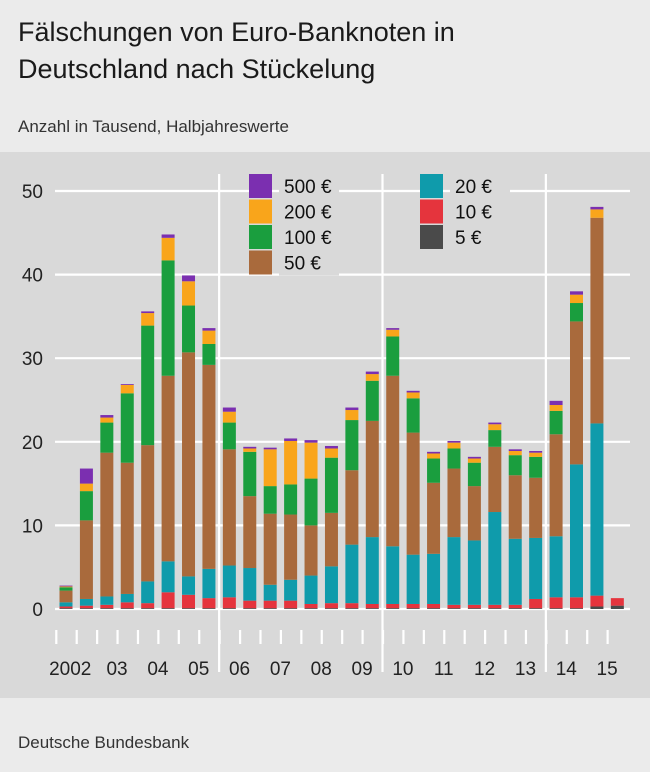  What do you see at coordinates (302, 264) in the screenshot?
I see `legend-label: 50 €` at bounding box center [302, 264].